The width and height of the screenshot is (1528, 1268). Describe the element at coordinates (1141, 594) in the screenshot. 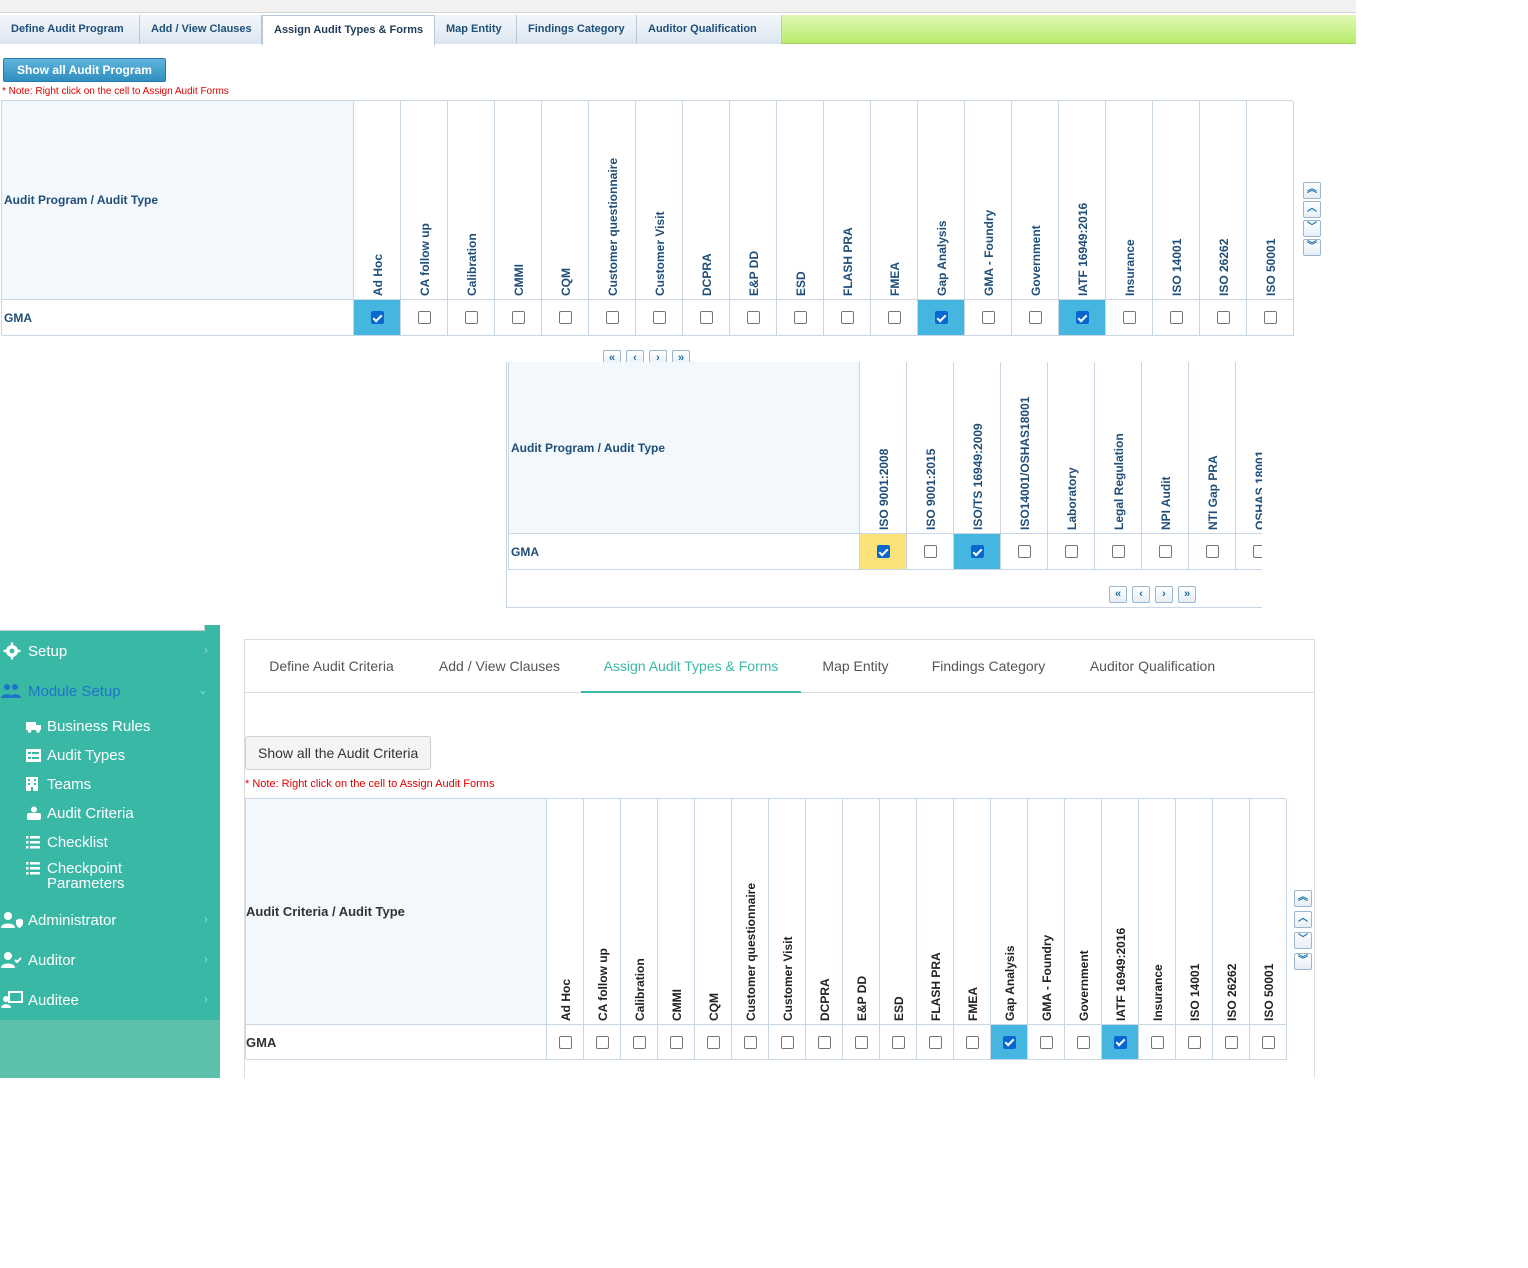

I see `left-icon: ‹` at that location.